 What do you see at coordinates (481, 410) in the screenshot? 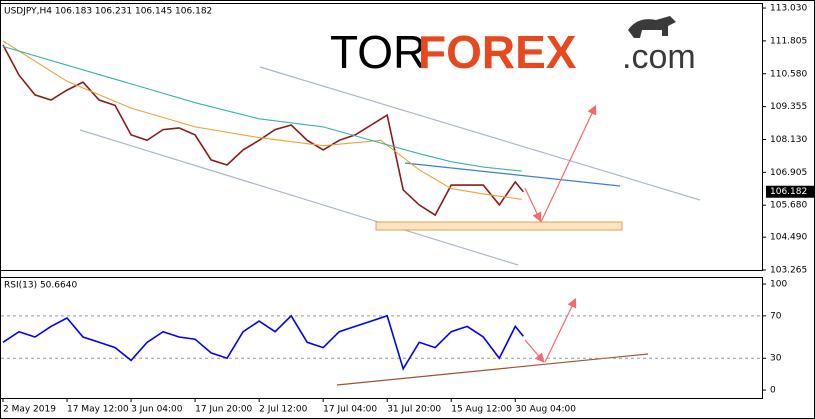
I see `x-tick-label: 15 Aug 12:00` at bounding box center [481, 410].